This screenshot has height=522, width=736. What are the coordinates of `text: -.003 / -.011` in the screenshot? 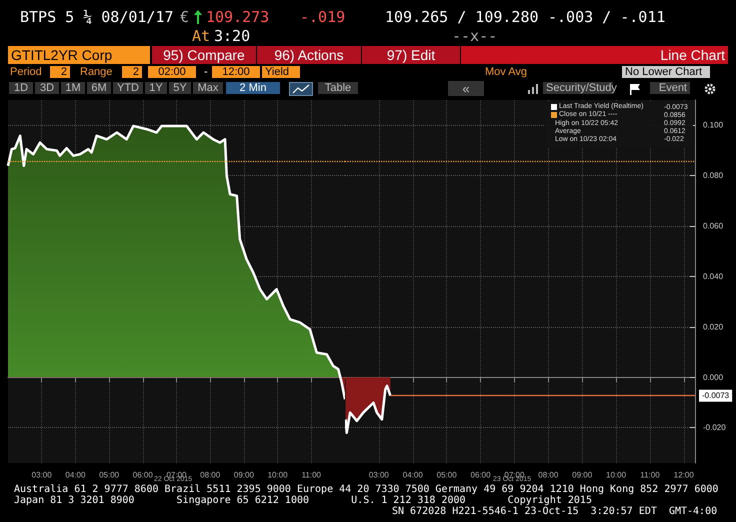 It's located at (607, 17).